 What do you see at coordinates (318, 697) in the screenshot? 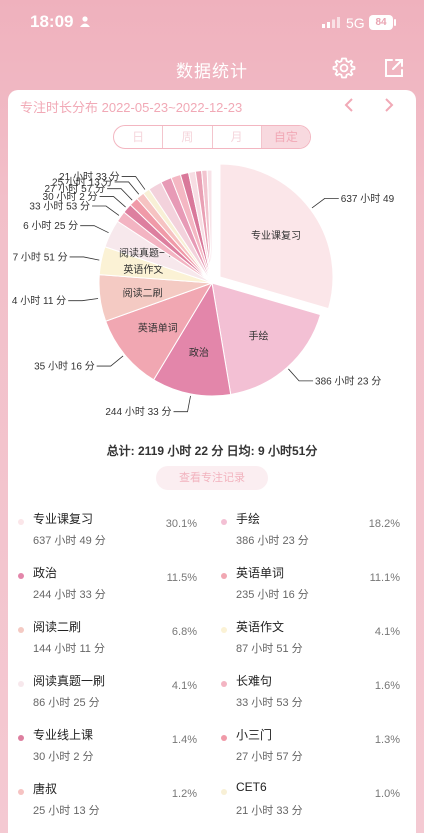
I see `legend-item: 长难句 33 小时 53 分 1.6%` at bounding box center [318, 697].